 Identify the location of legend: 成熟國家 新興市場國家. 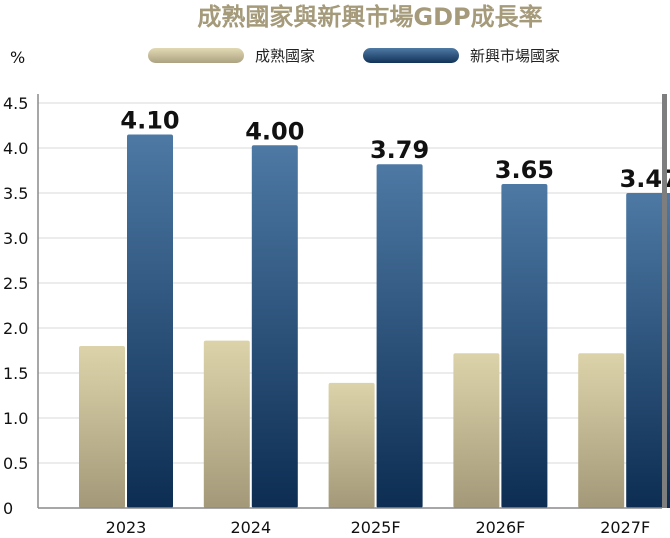
(354, 56).